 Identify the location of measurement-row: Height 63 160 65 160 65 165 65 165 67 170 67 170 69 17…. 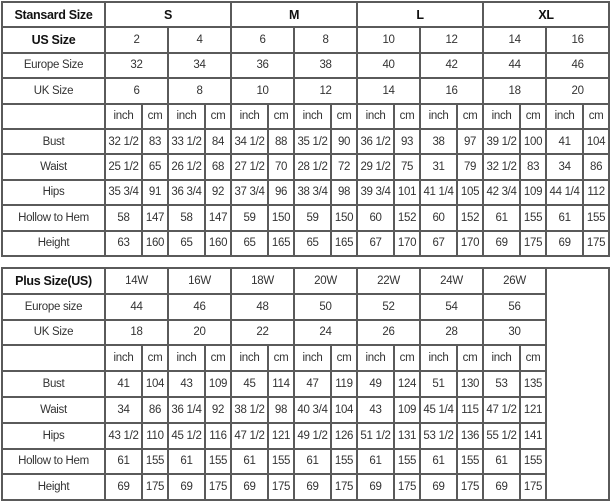
(305, 243).